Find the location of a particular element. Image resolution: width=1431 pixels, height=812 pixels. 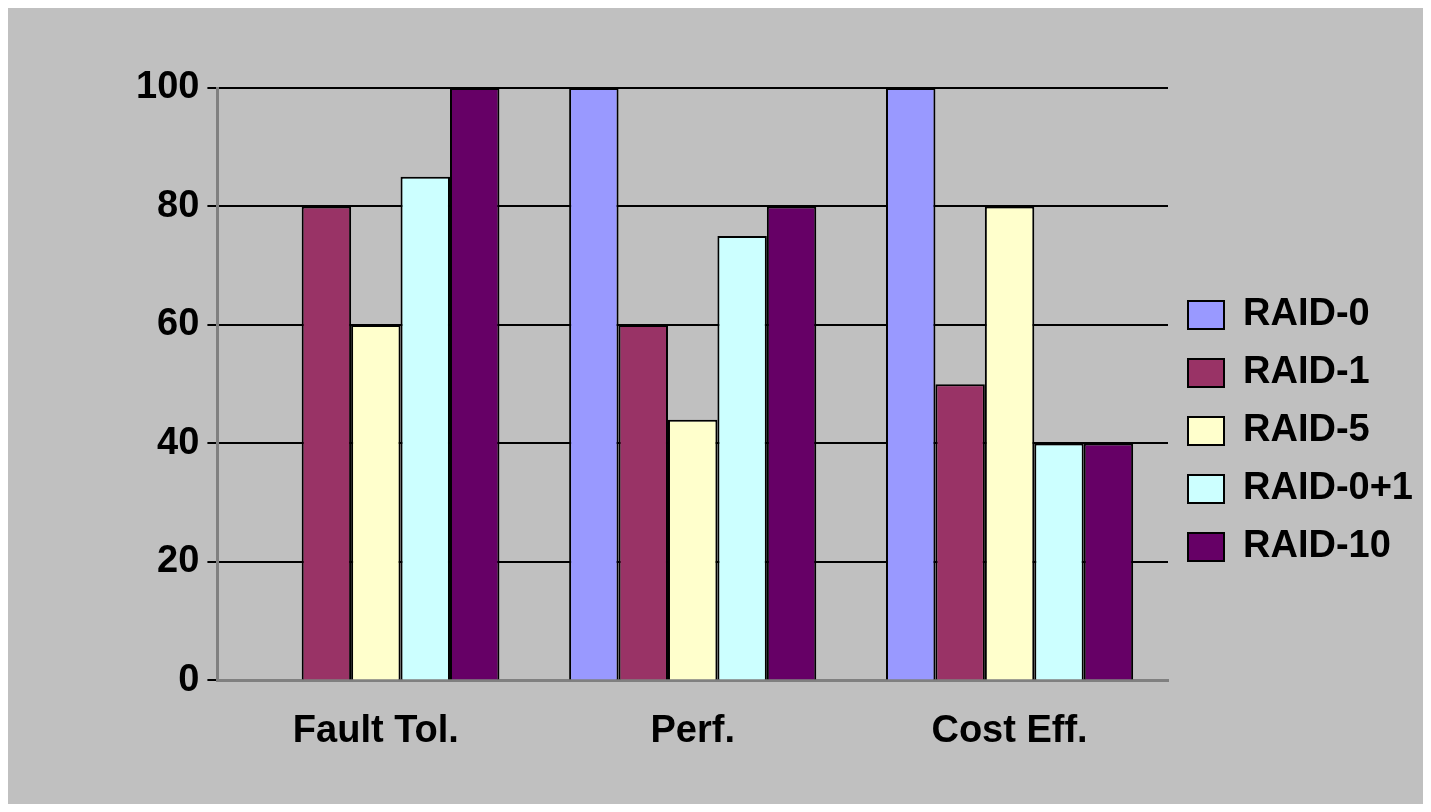

y-tick-label: 80 is located at coordinates (178, 203).